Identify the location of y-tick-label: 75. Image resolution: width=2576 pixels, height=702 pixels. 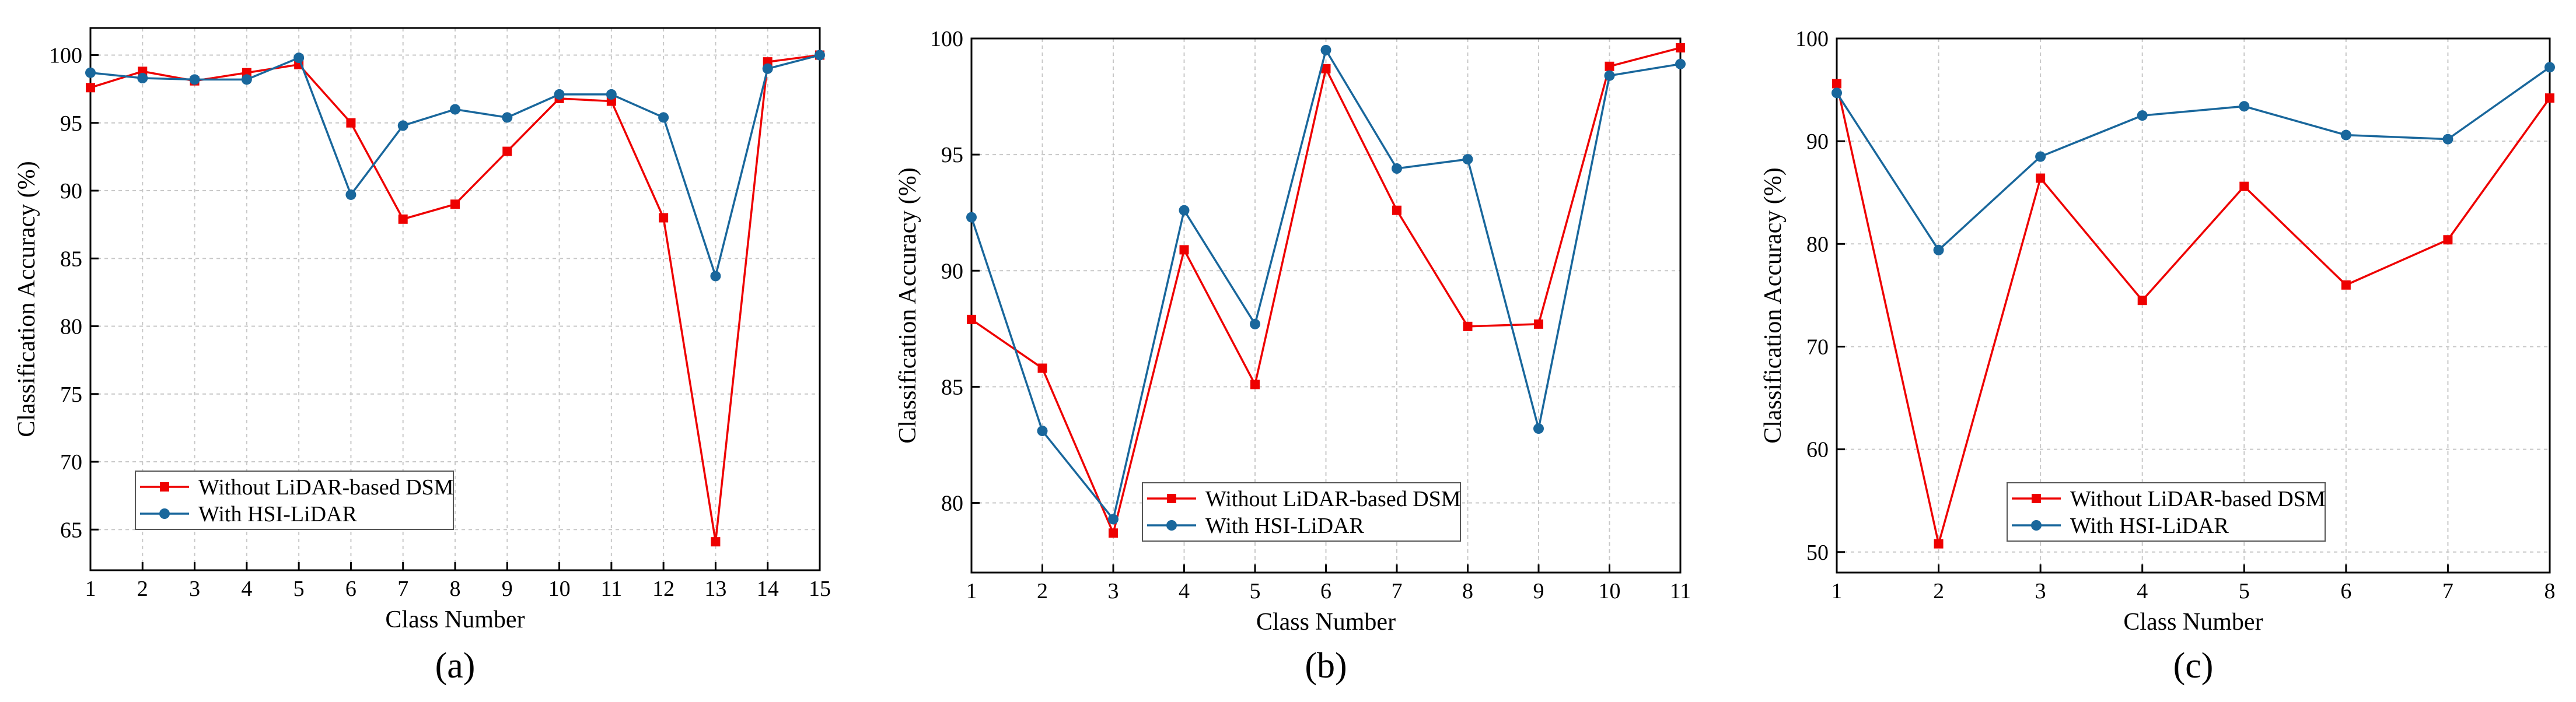
(71, 394).